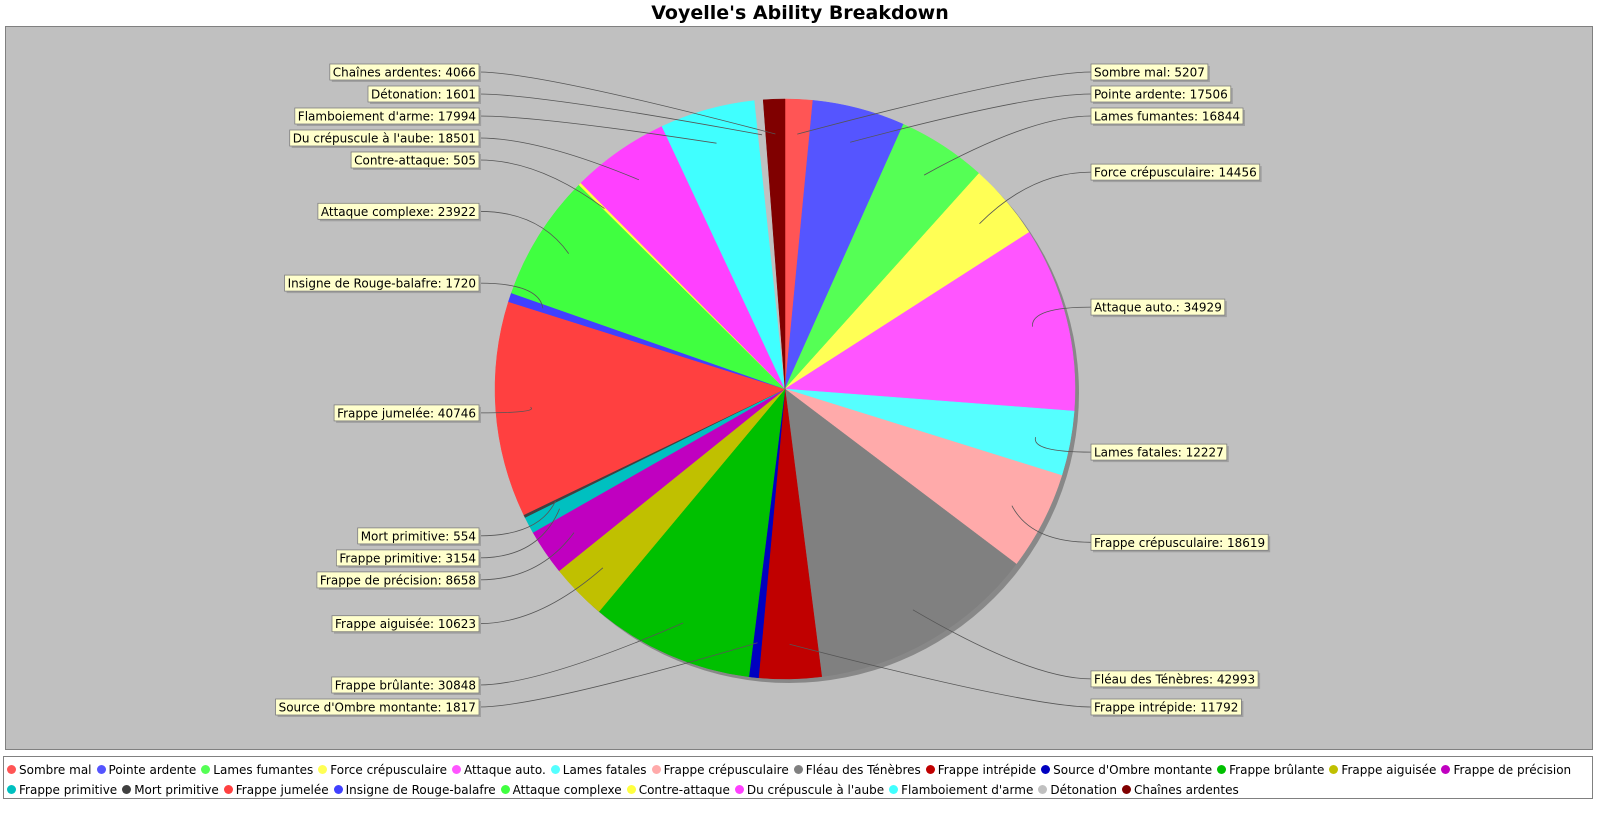  What do you see at coordinates (1133, 770) in the screenshot?
I see `legend-label: Source d'Ombre montante` at bounding box center [1133, 770].